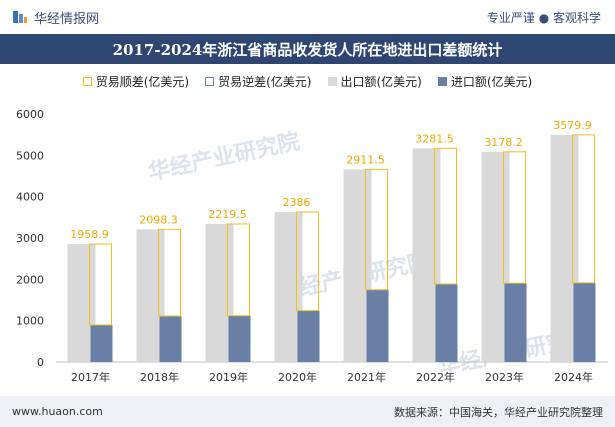 The image size is (615, 427). I want to click on x-tick-label: 2022年, so click(435, 377).